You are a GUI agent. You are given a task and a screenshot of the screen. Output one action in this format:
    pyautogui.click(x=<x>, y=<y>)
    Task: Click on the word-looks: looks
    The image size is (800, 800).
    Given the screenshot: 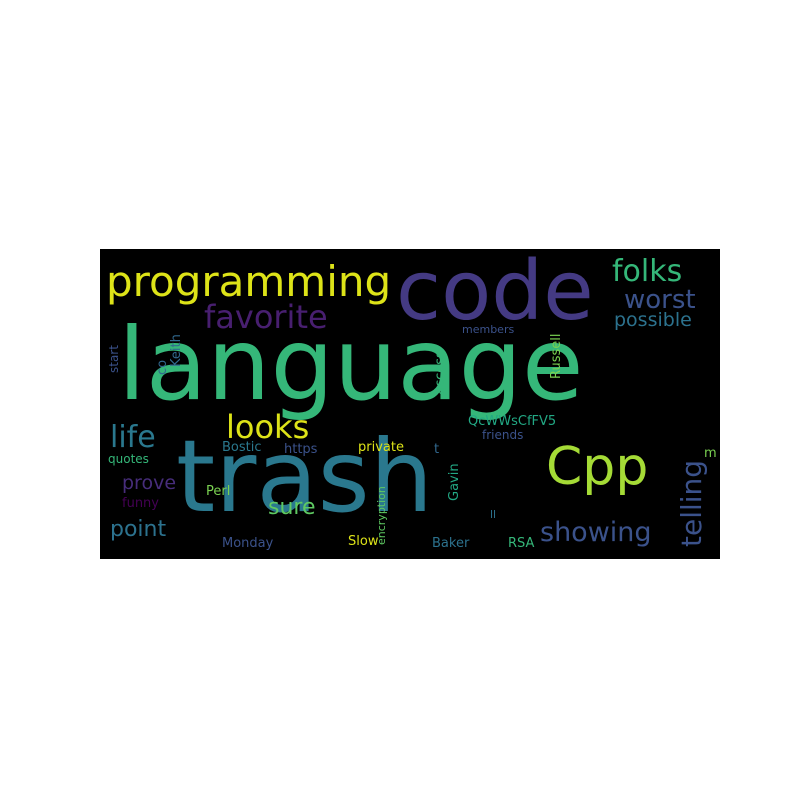 What is the action you would take?
    pyautogui.click(x=268, y=427)
    